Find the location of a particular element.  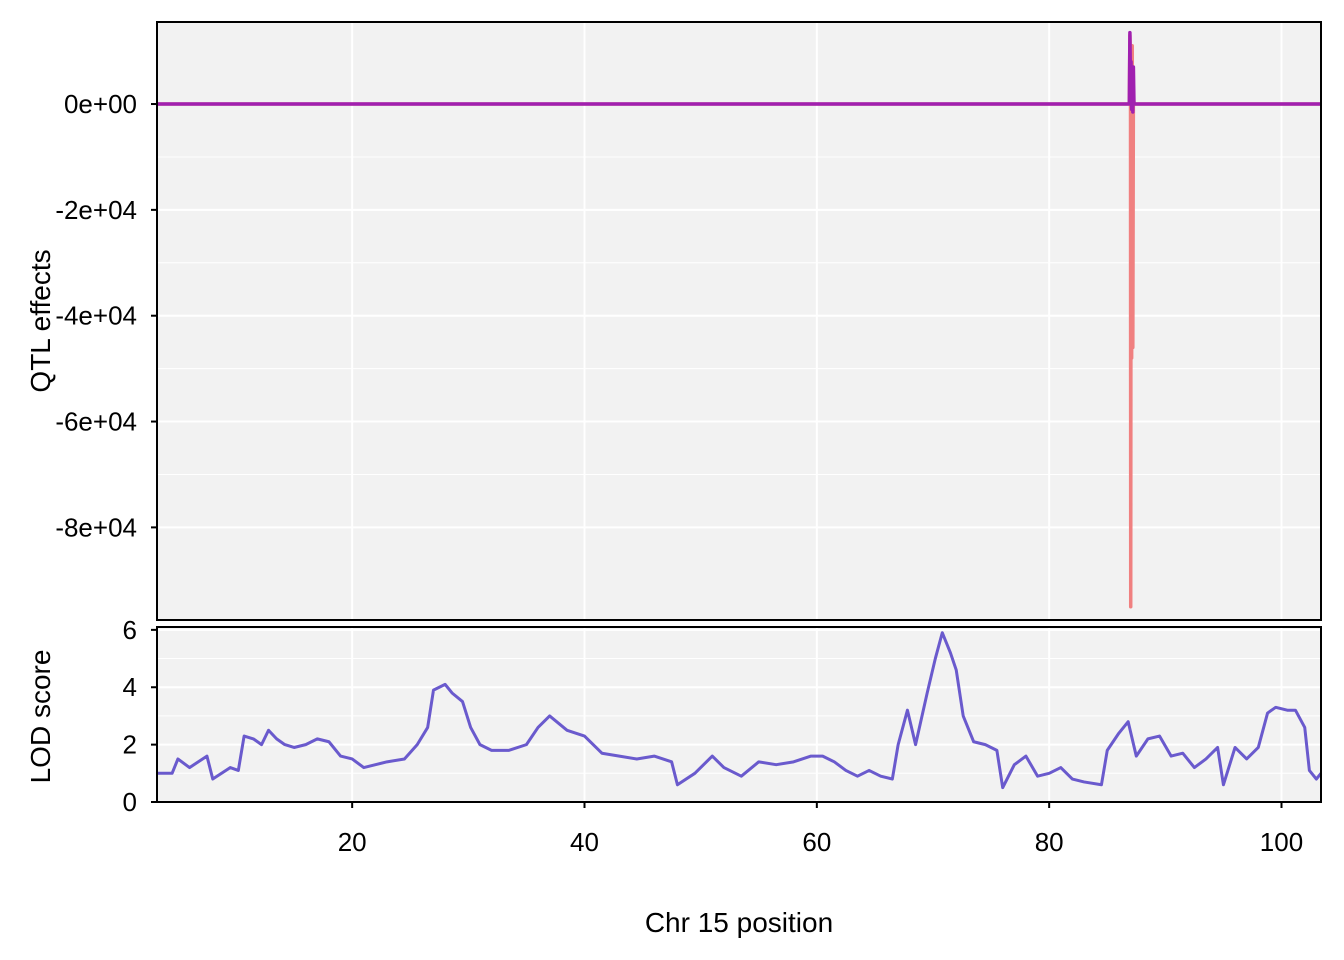

top-panel-y-ticks: 0e+00 -2e+04 -4e+04 -6e+04 -8e+04 is located at coordinates (106, 315).